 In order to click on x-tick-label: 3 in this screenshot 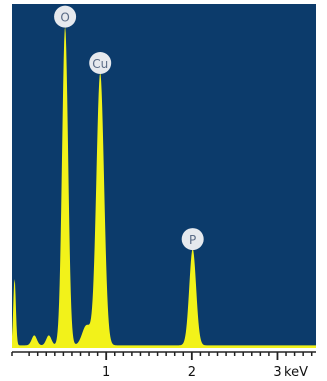, I will do `click(277, 372)`.